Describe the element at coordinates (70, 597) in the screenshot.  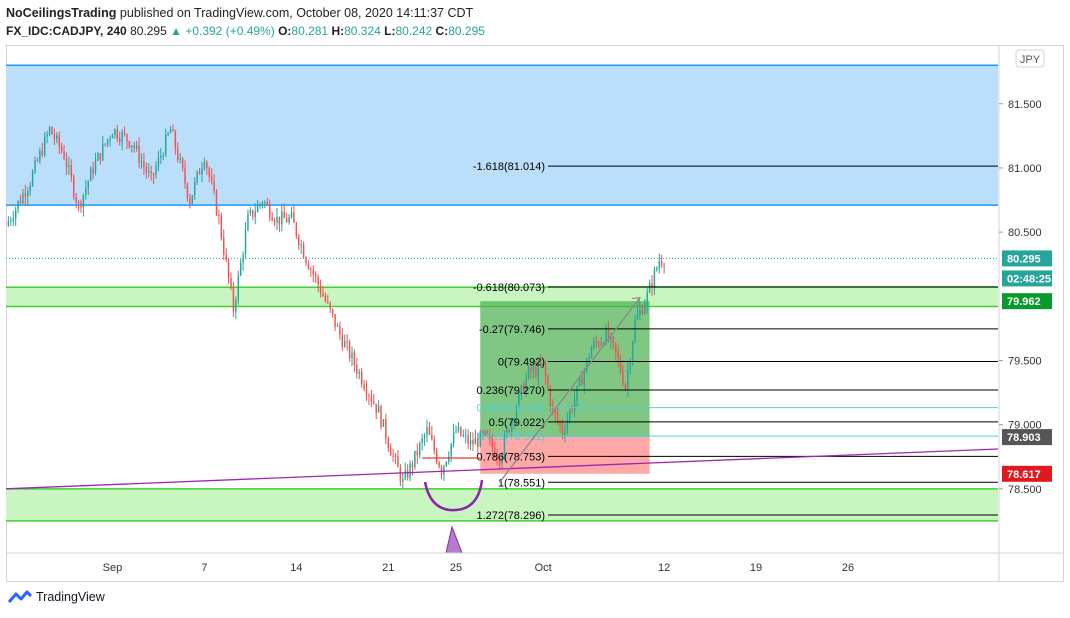
I see `tradingview-brand: TradingView` at that location.